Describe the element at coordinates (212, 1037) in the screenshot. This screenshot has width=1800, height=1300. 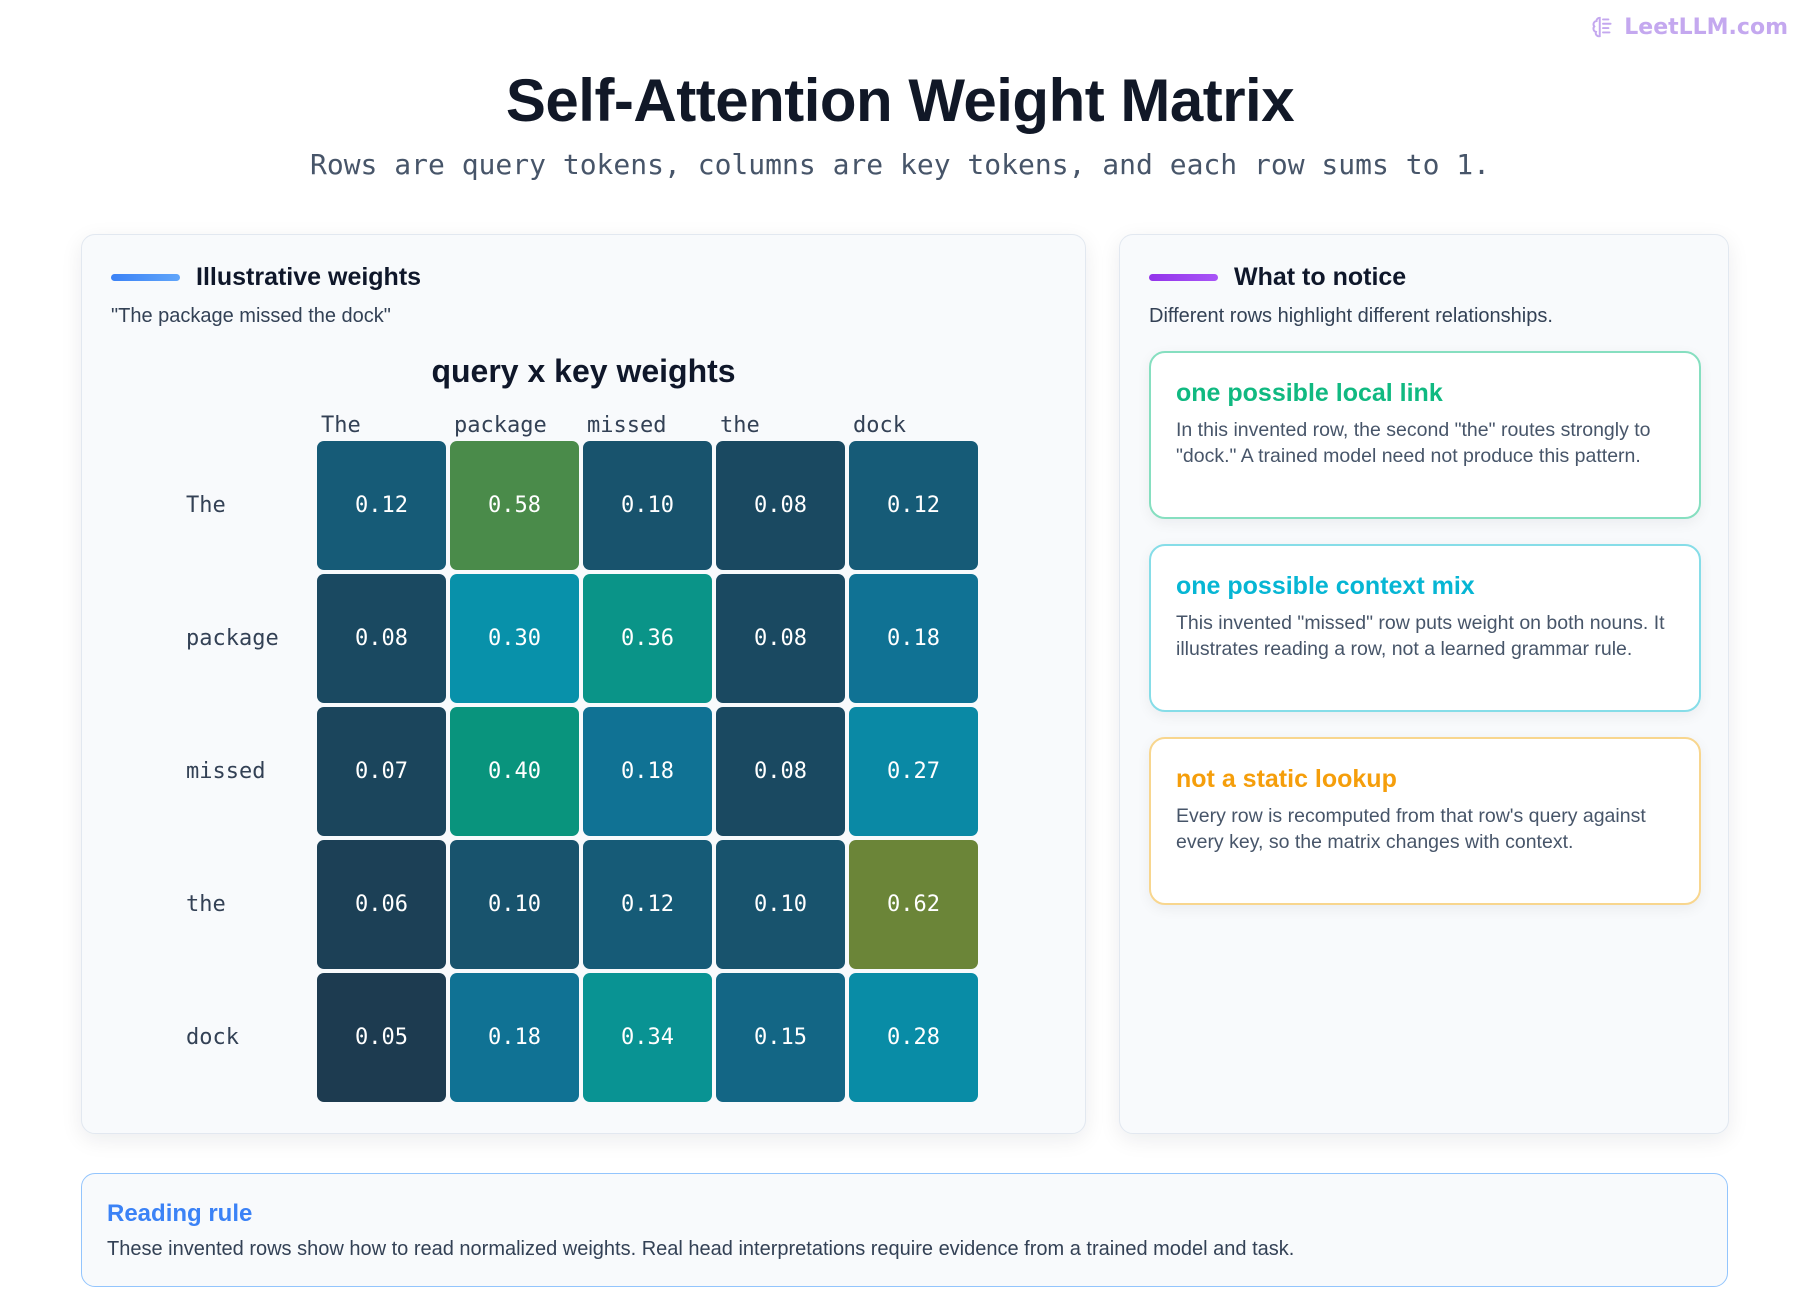
I see `row-label: dock` at that location.